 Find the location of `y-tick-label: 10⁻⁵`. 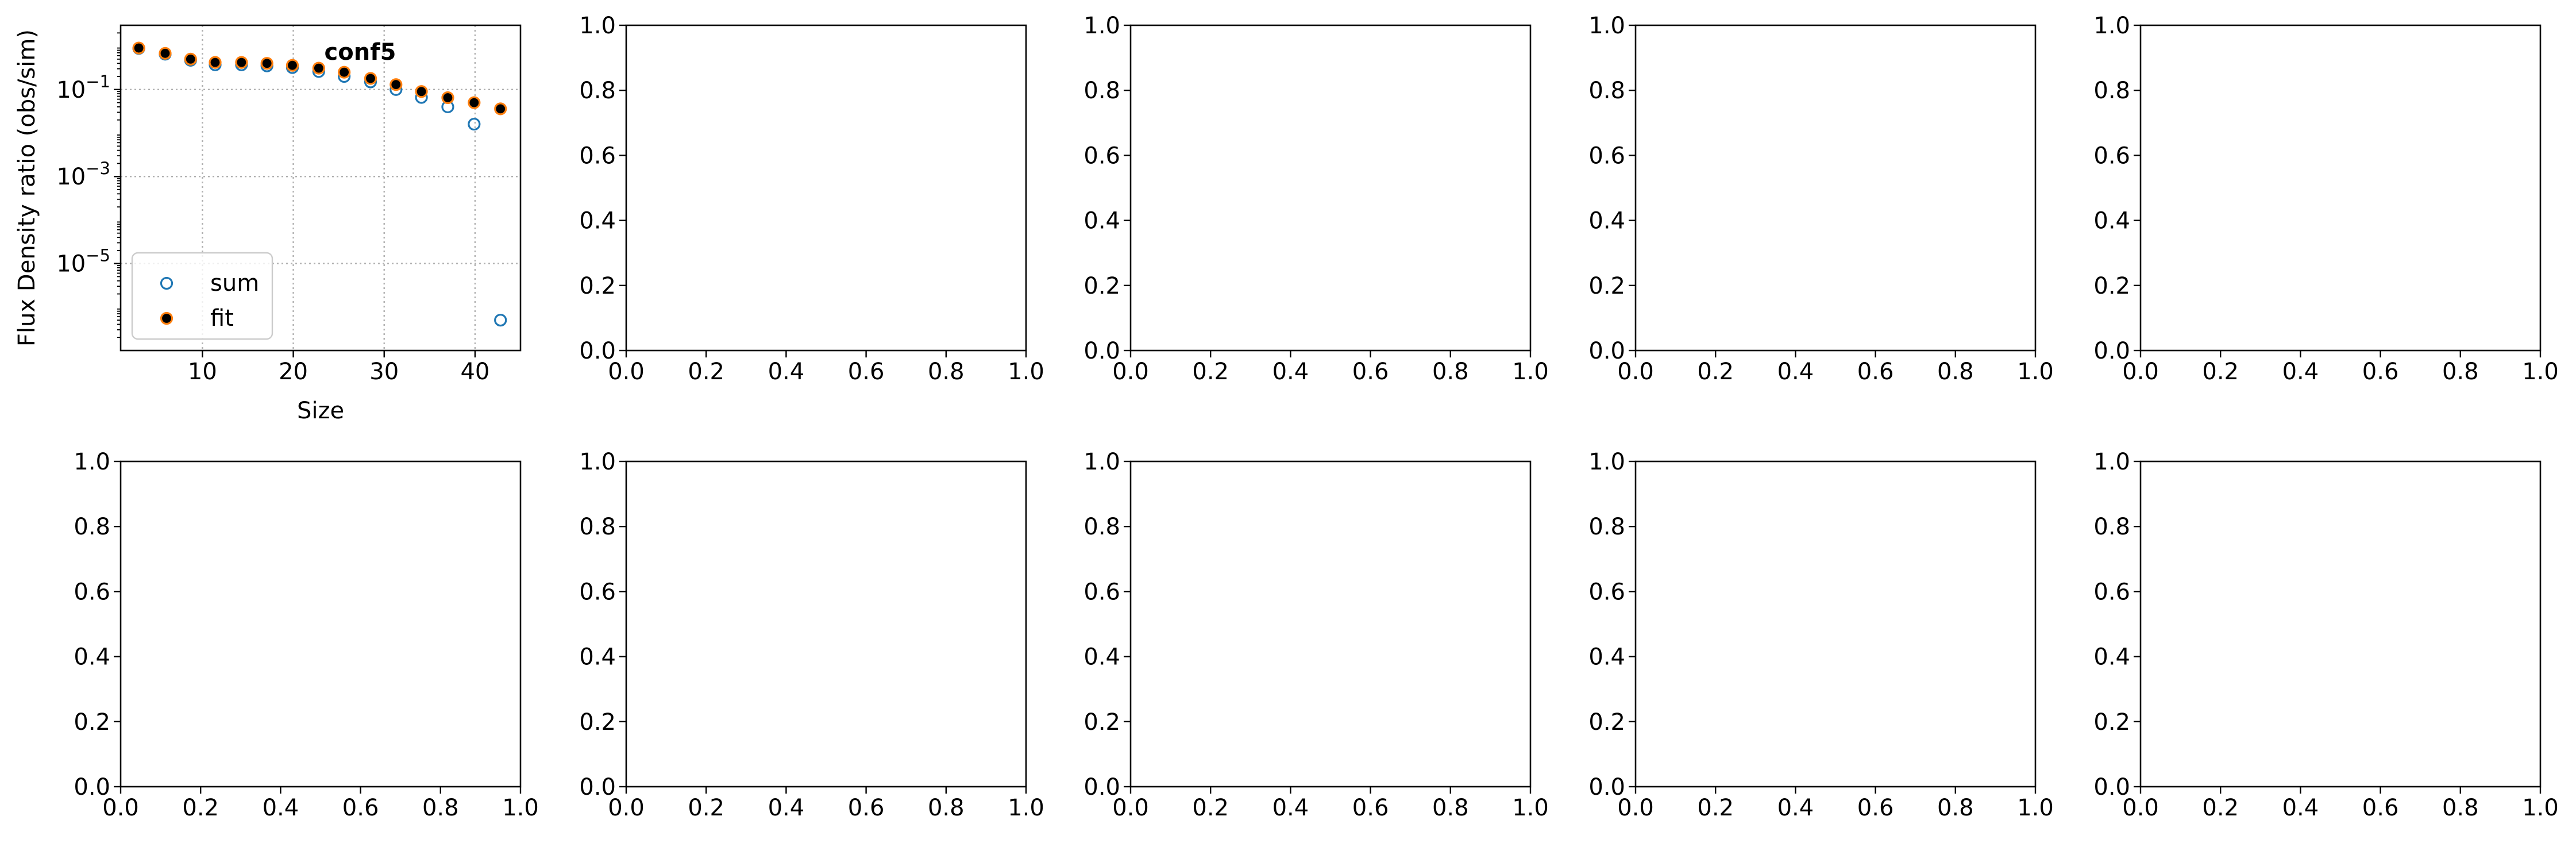

y-tick-label: 10⁻⁵ is located at coordinates (83, 262).